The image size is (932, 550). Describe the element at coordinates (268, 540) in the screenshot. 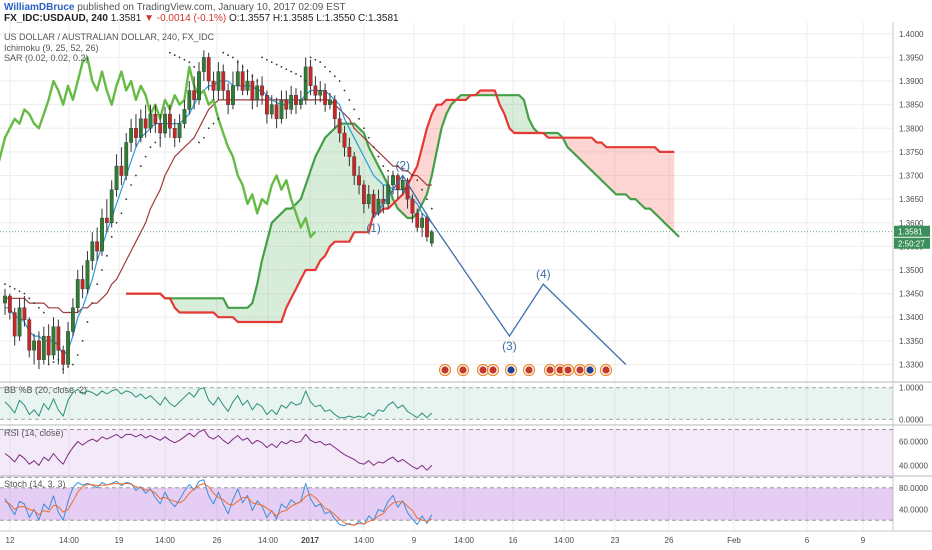

I see `time-axis-label: 14:00` at that location.